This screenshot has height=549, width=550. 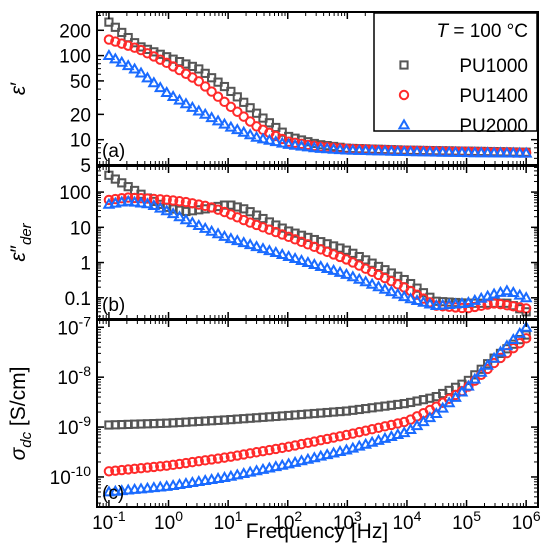 What do you see at coordinates (75, 31) in the screenshot?
I see `y-tick-label: 200` at bounding box center [75, 31].